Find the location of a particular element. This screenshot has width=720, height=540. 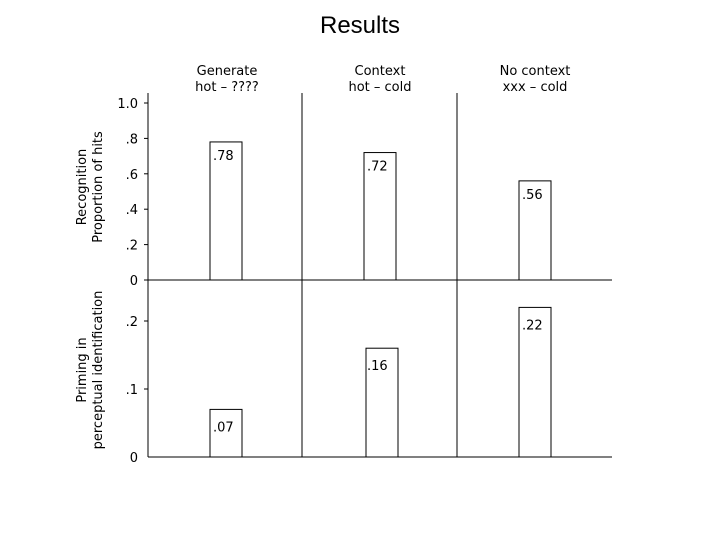

bottom-bar-value-label: .16 is located at coordinates (377, 366).